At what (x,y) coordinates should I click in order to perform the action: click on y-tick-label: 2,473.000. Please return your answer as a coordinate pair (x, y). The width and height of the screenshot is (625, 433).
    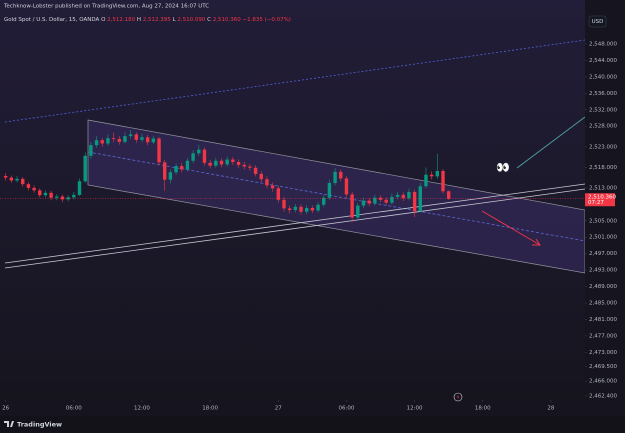
    Looking at the image, I should click on (603, 353).